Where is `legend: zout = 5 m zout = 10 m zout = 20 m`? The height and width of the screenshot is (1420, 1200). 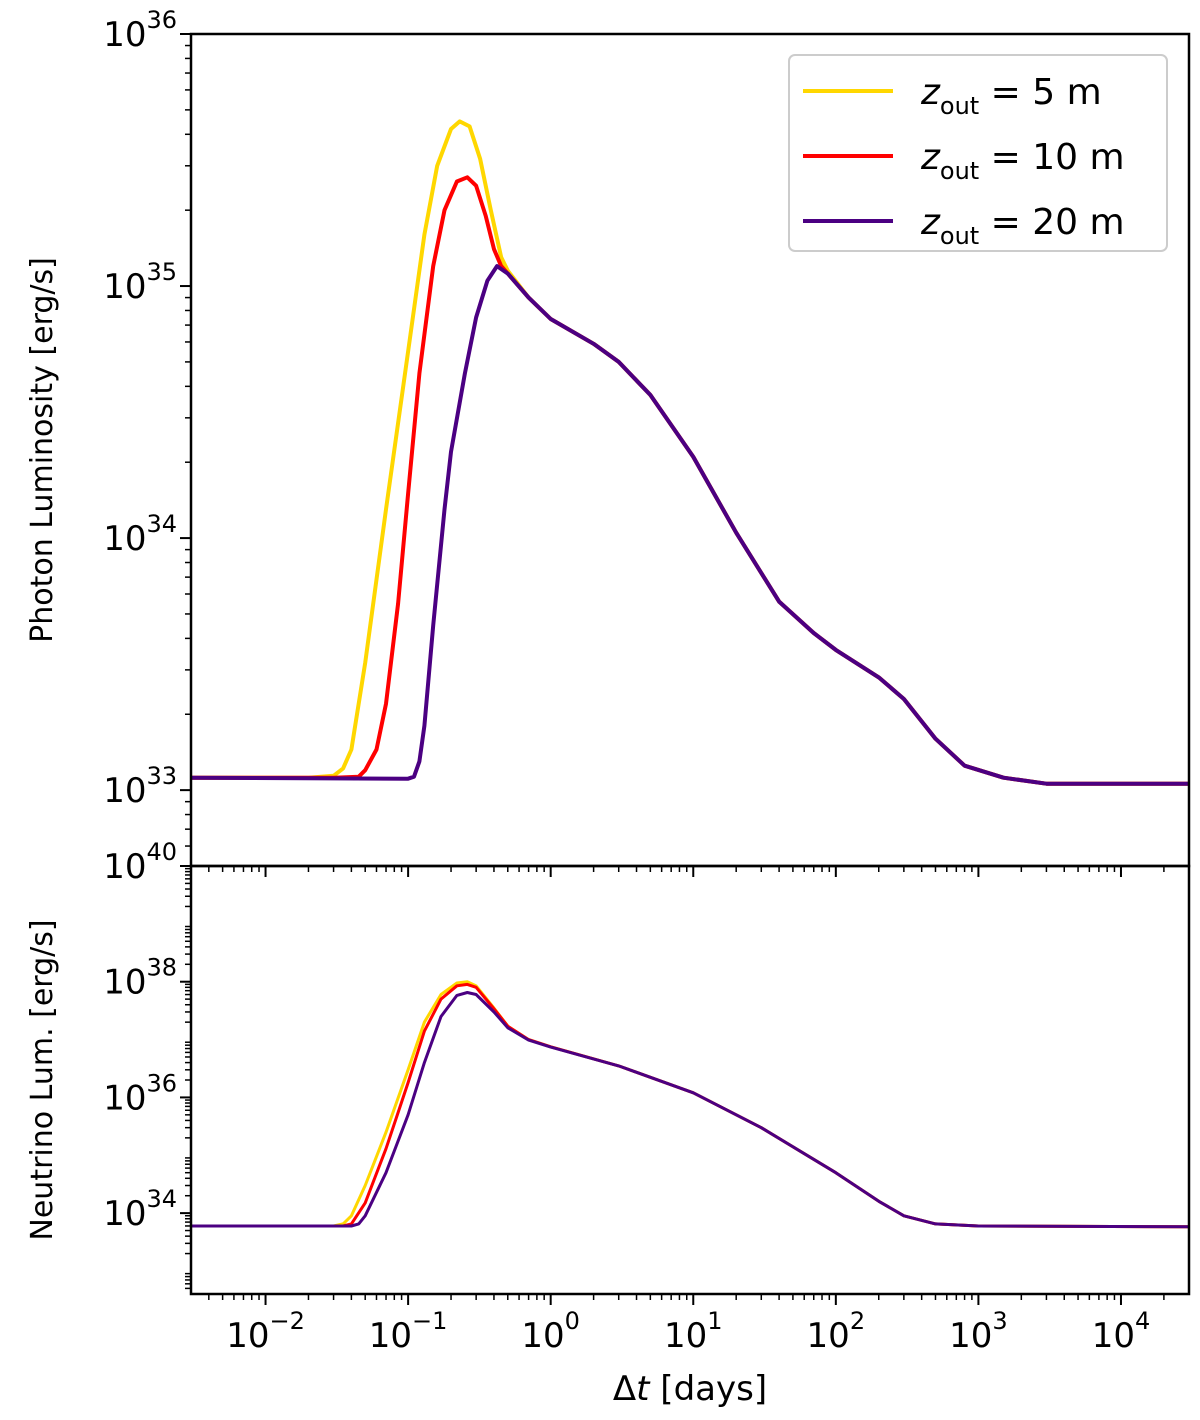 legend: zout = 5 m zout = 10 m zout = 20 m is located at coordinates (978, 153).